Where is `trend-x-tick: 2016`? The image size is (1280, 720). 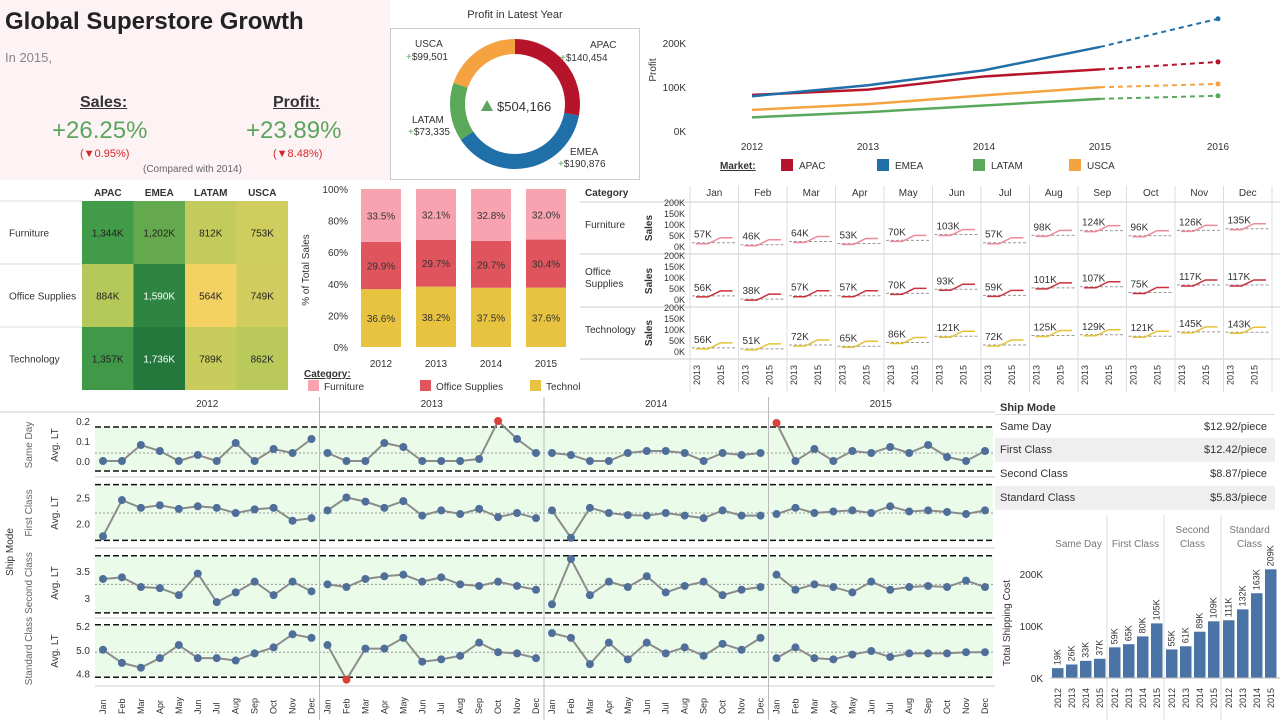 trend-x-tick: 2016 is located at coordinates (1218, 147).